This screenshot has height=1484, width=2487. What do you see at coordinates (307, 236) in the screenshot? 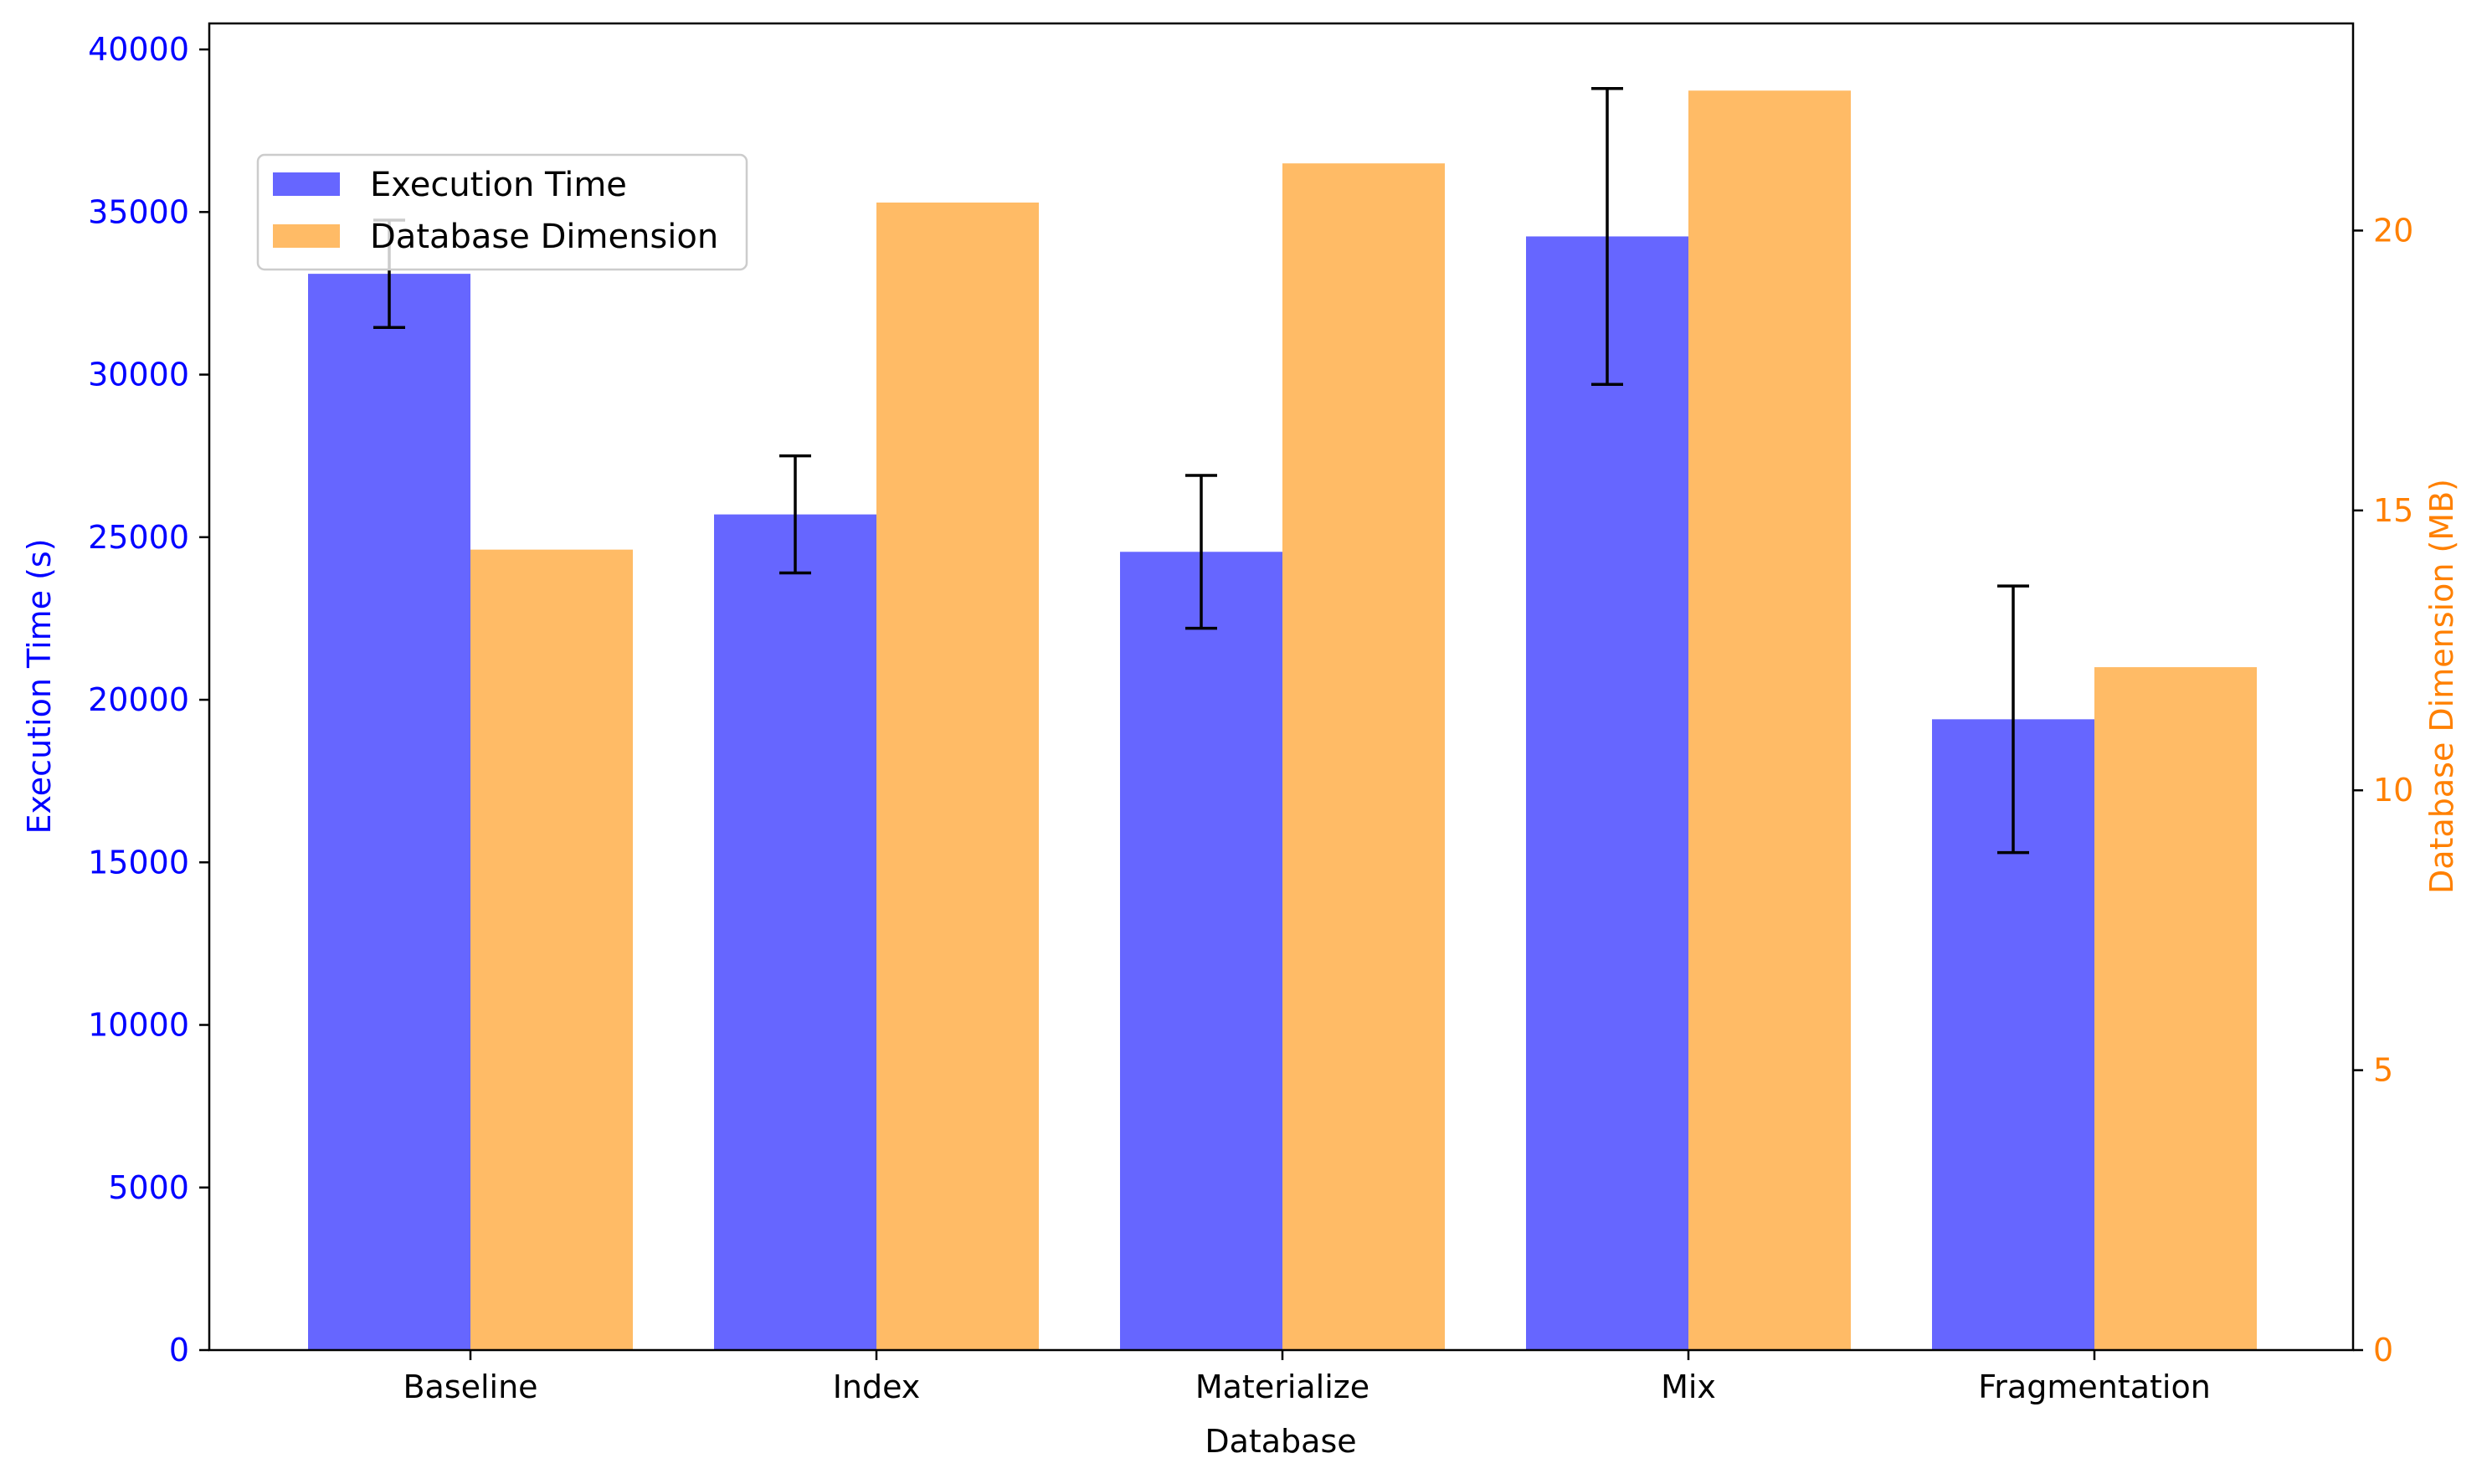
I see `legend-swatch-database-dimension` at bounding box center [307, 236].